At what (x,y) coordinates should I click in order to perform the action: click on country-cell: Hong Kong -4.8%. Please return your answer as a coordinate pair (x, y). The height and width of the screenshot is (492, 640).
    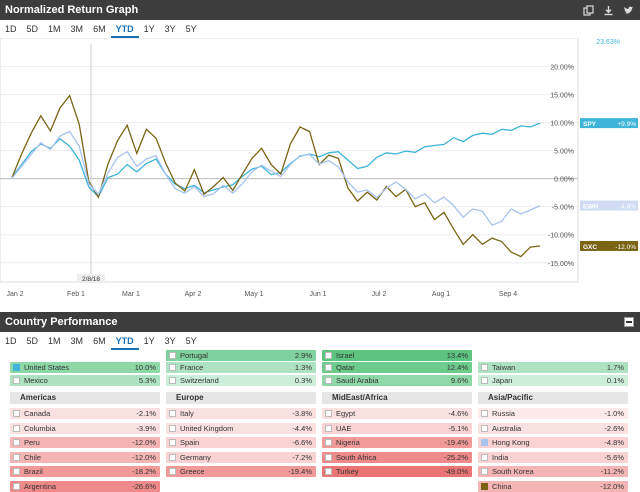
    Looking at the image, I should click on (553, 442).